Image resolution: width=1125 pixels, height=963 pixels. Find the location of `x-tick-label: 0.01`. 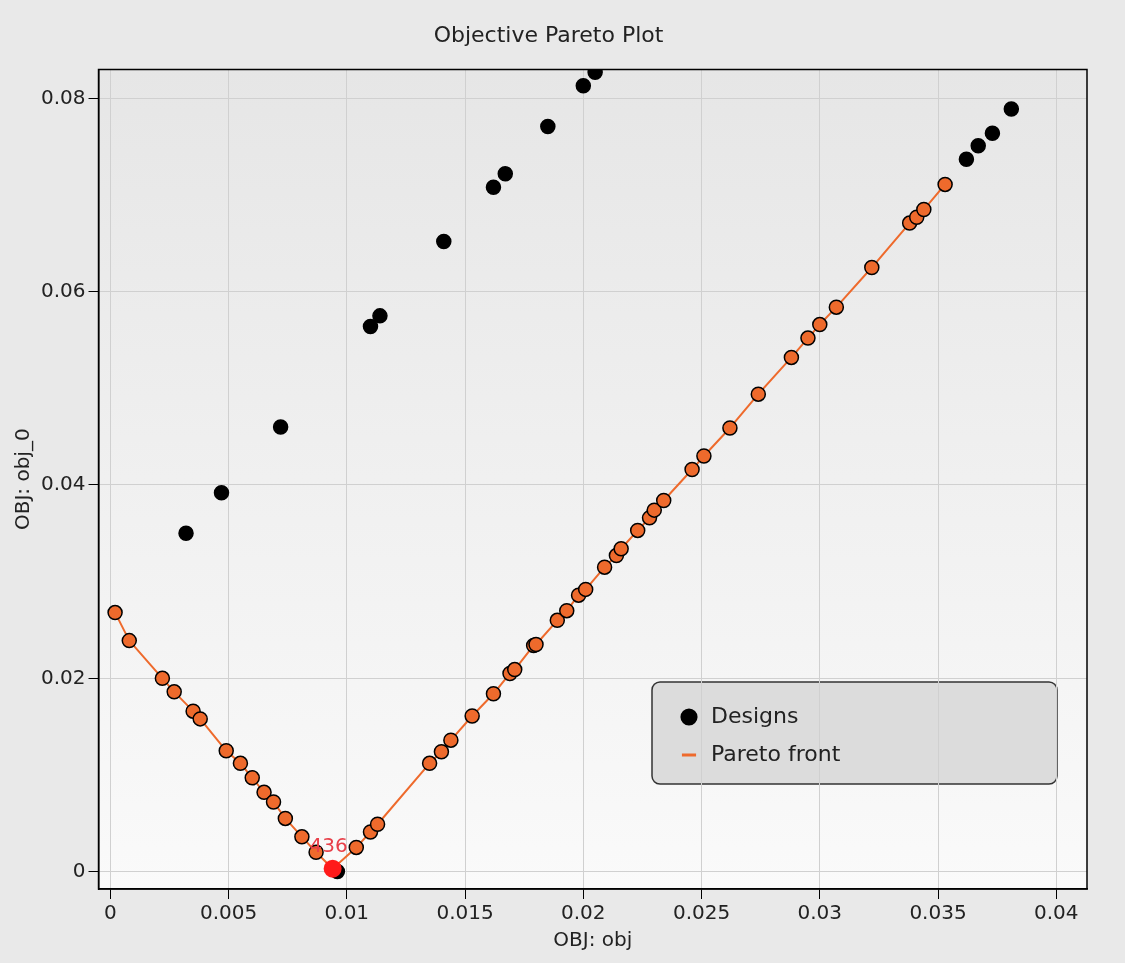

x-tick-label: 0.01 is located at coordinates (347, 912).